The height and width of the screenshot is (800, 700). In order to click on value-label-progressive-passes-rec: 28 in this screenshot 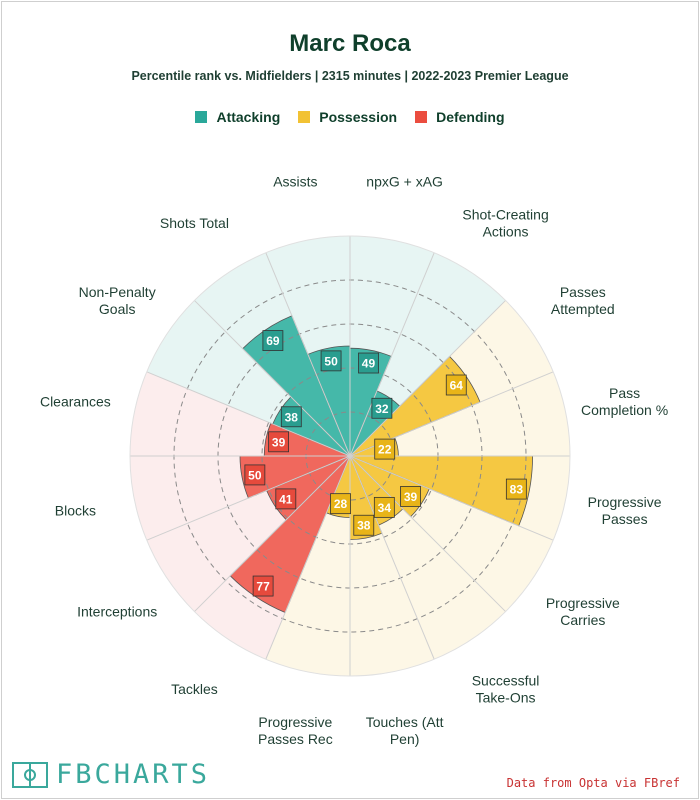, I will do `click(341, 504)`.